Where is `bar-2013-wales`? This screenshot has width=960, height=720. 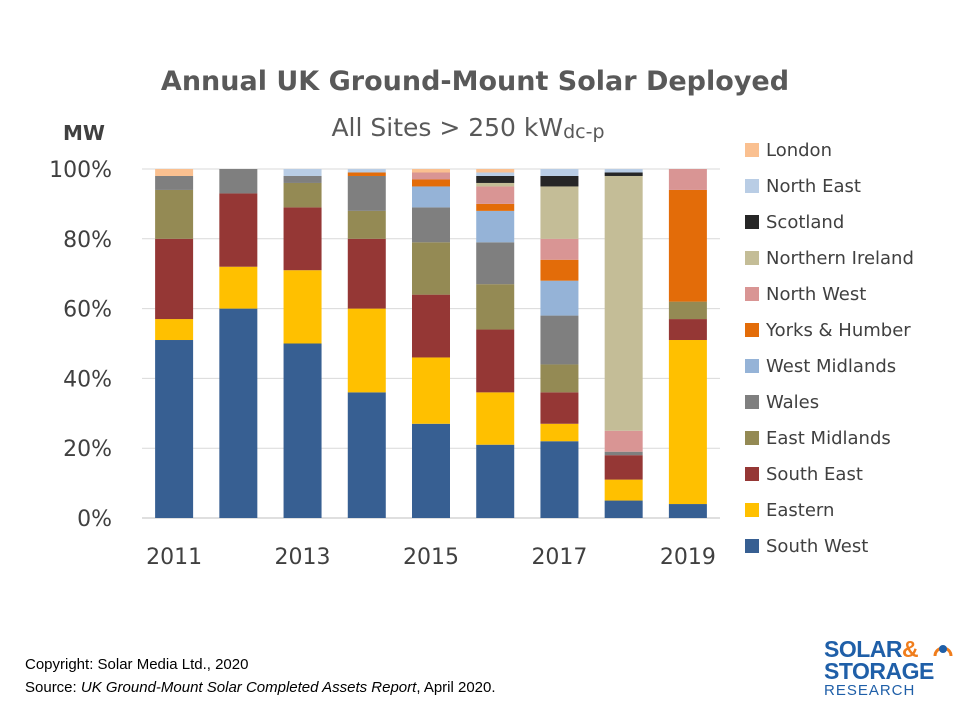 bar-2013-wales is located at coordinates (302, 179).